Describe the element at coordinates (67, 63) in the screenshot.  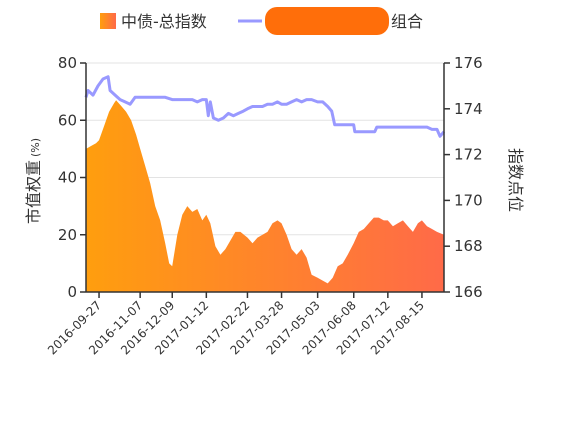
I see `y-left-tick-label: 80` at that location.